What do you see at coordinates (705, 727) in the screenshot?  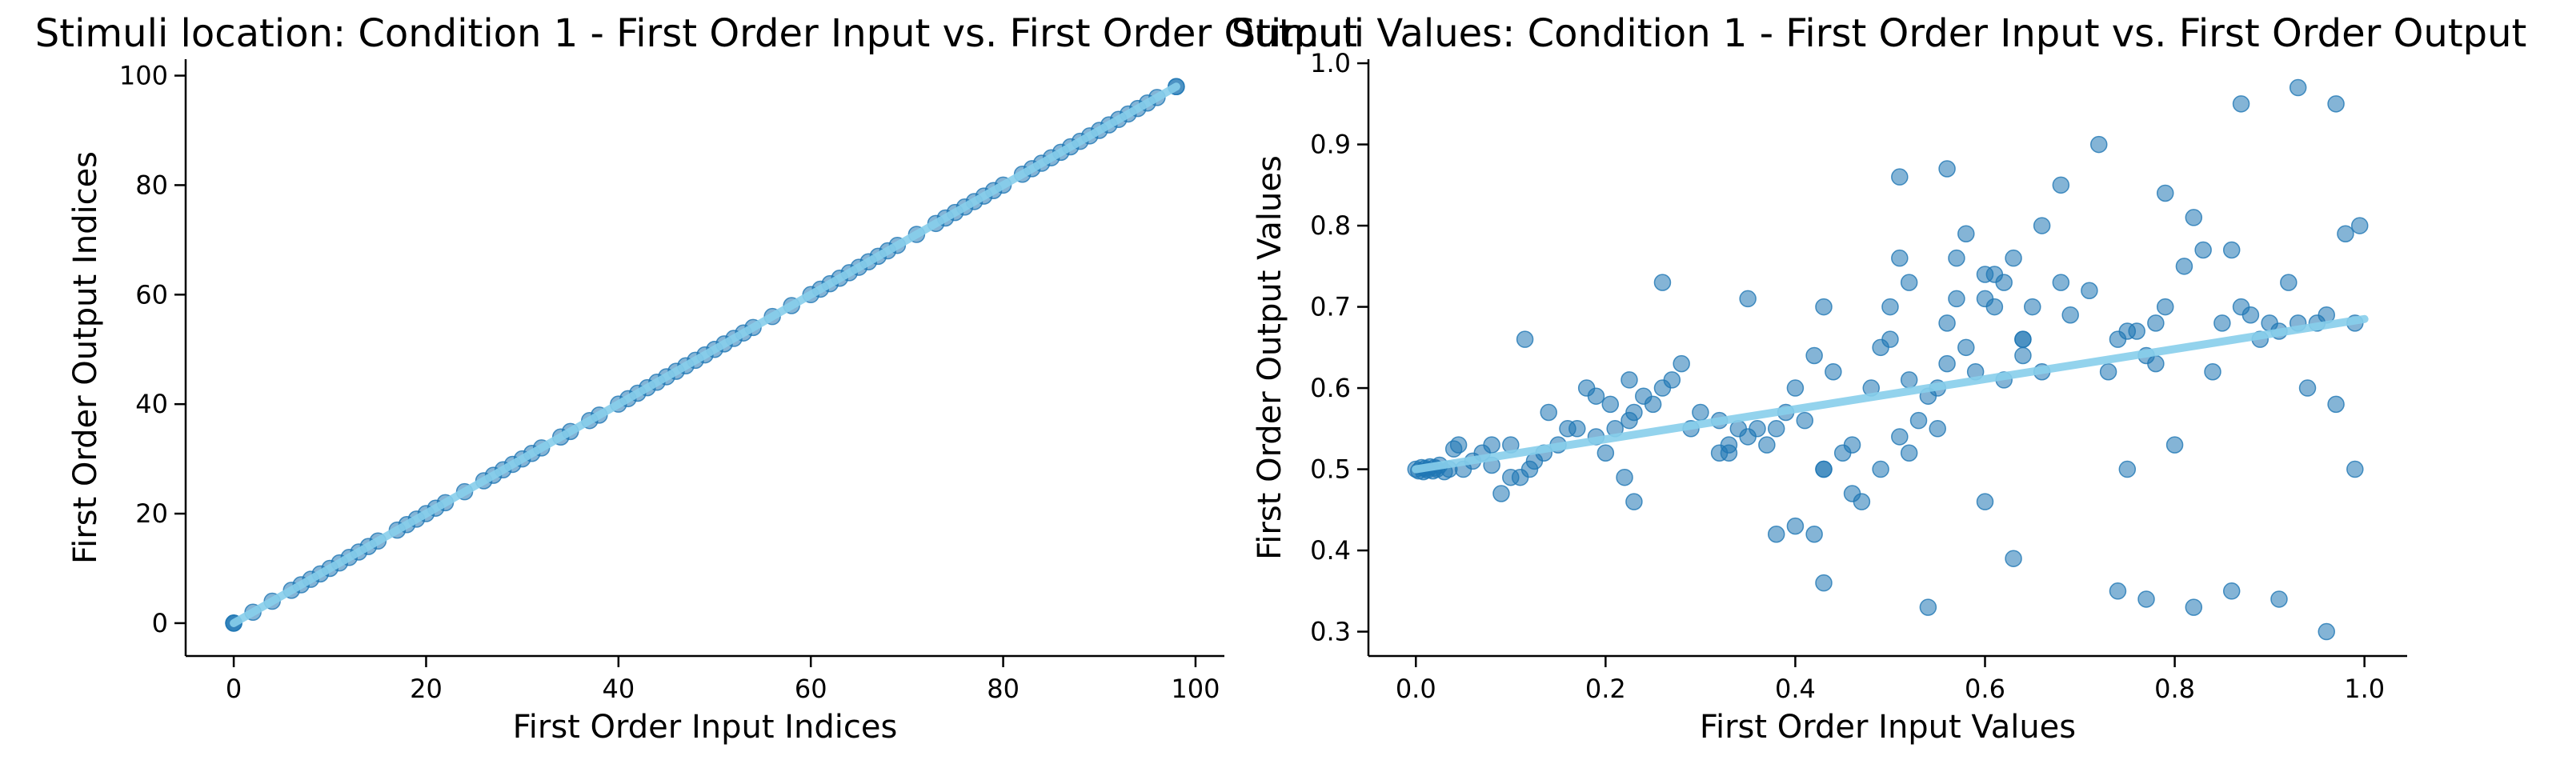 I see `x-axis-label: First Order Input Indices` at bounding box center [705, 727].